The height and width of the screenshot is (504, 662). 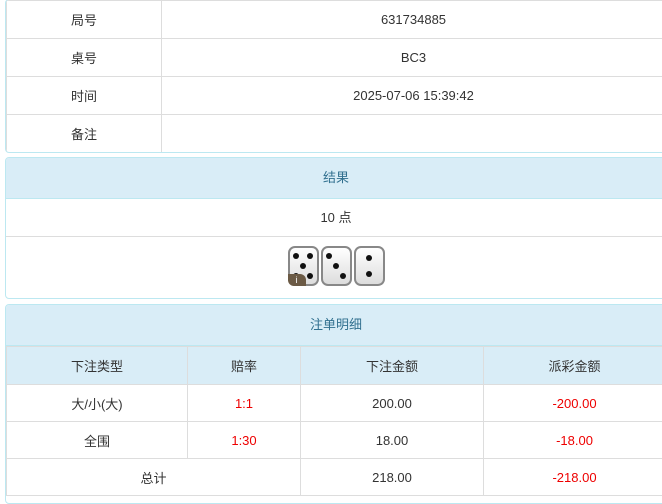 I want to click on amount: 18.00, so click(x=392, y=440).